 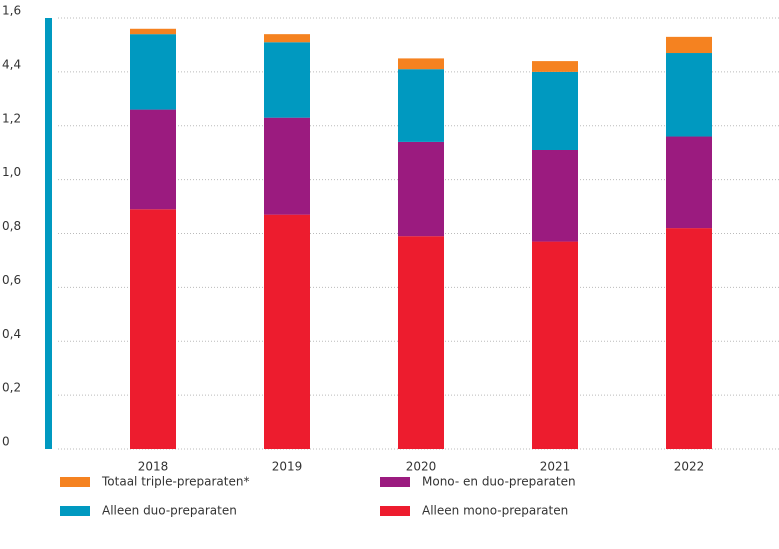 I want to click on x-tick-label: 2020, so click(x=421, y=467).